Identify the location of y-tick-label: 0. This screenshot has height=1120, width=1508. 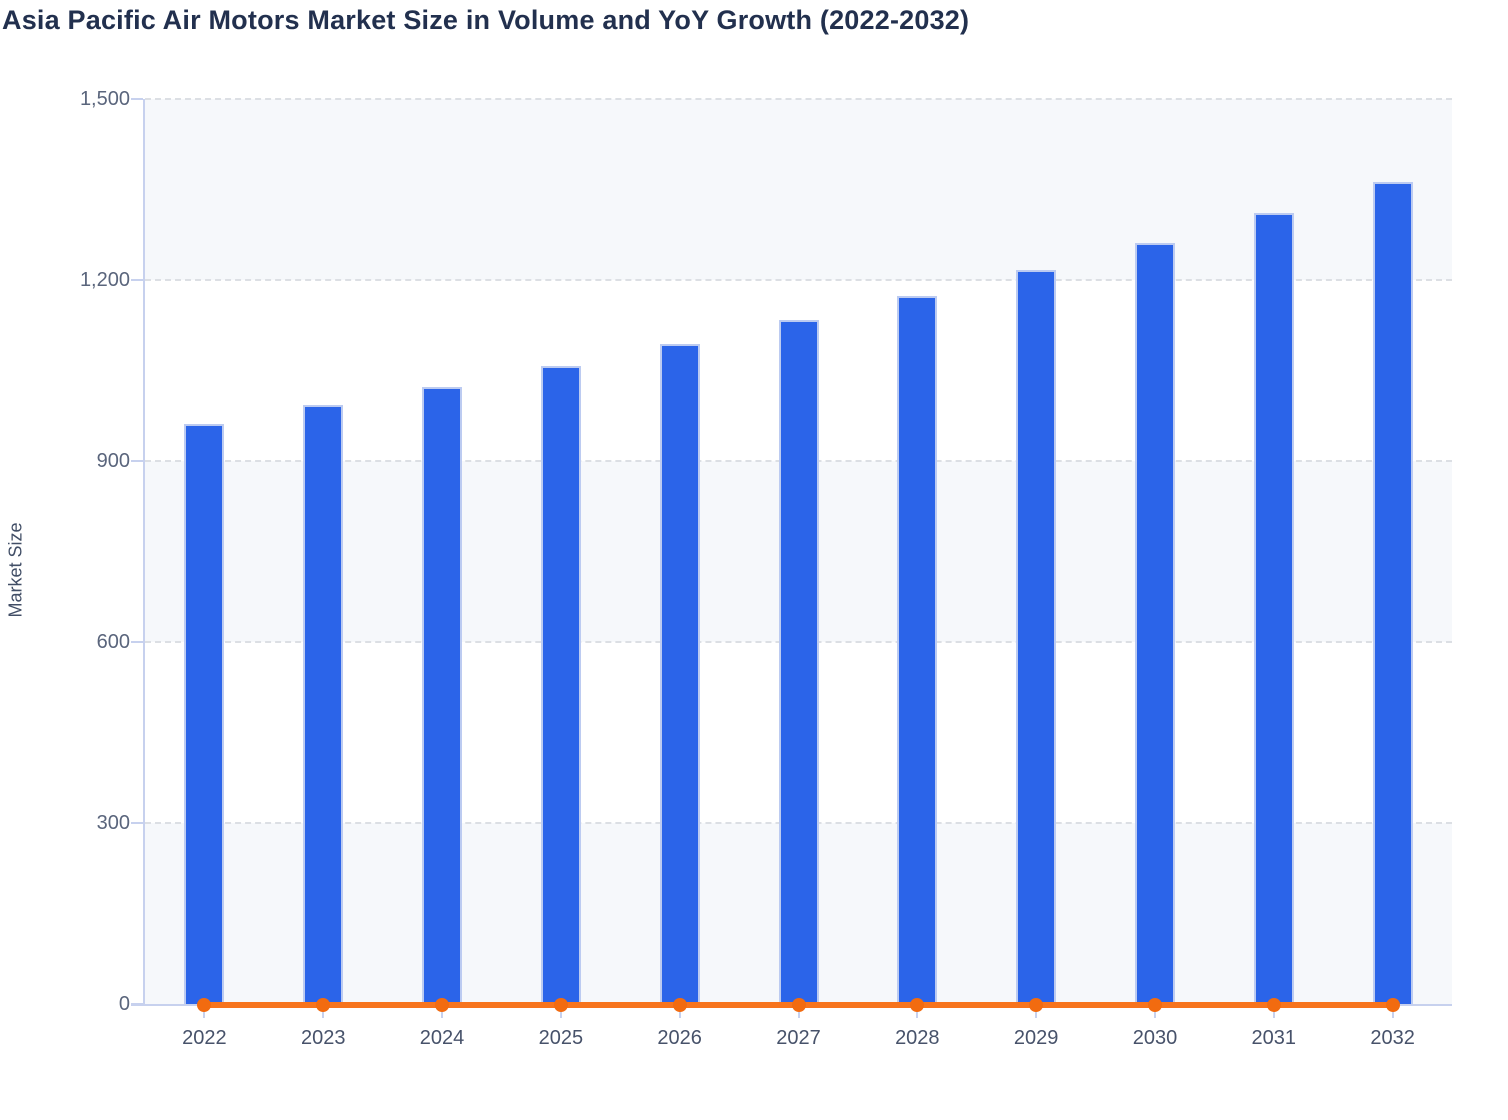
(124, 1004).